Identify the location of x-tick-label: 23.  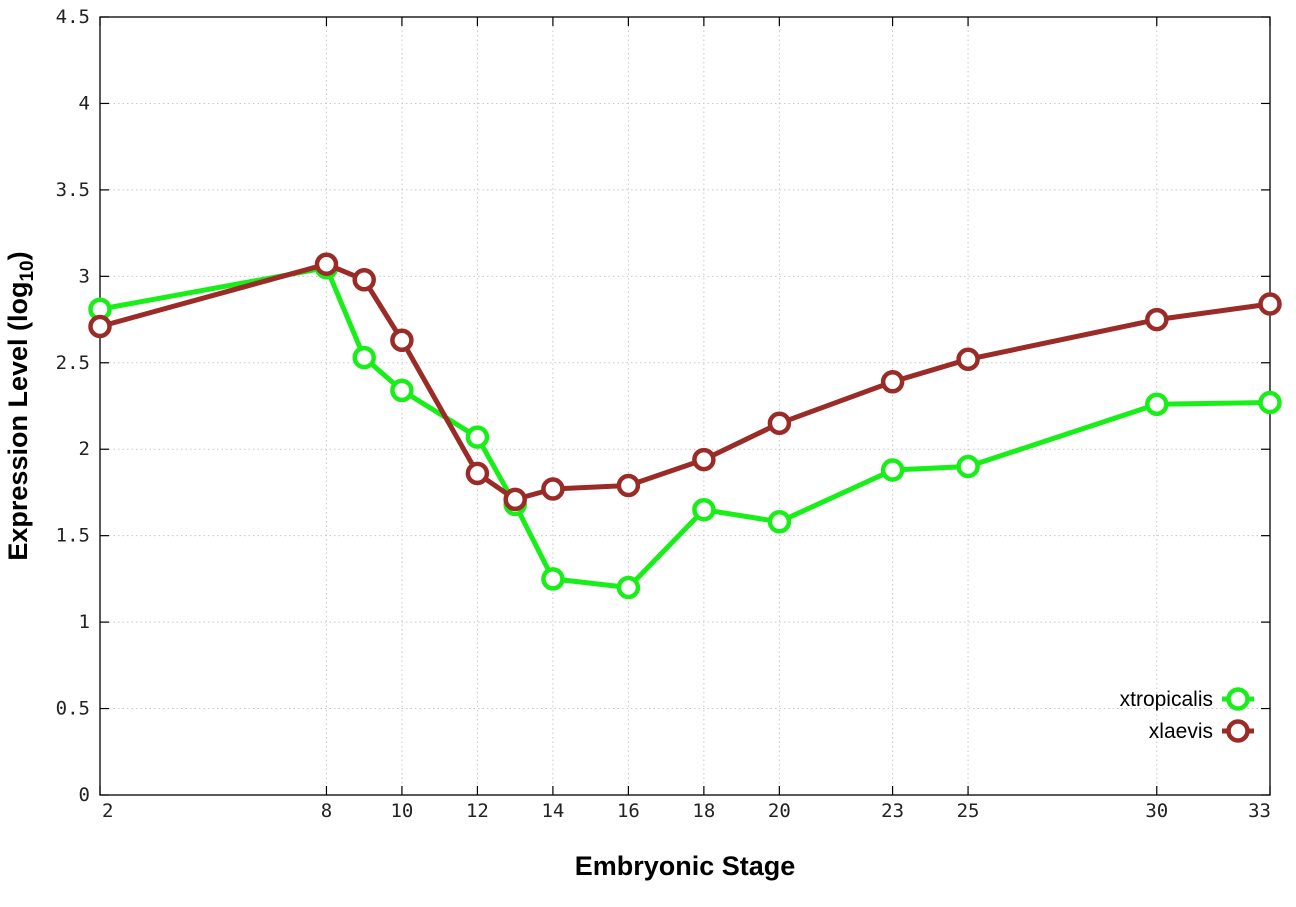
(892, 811).